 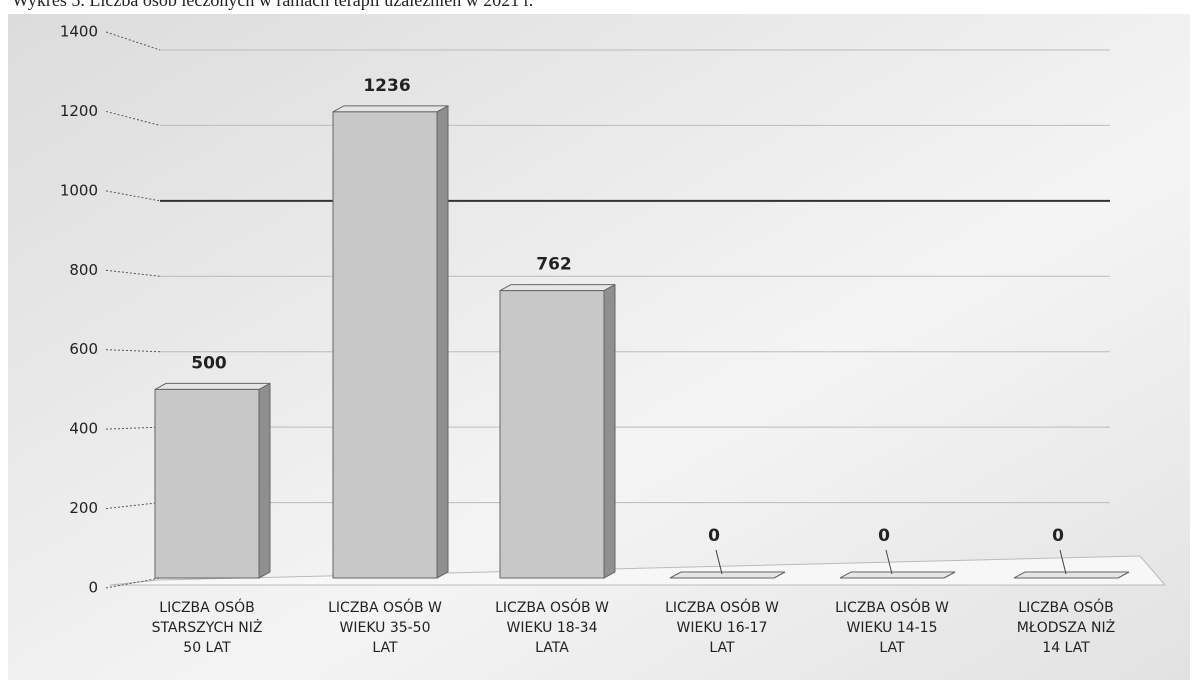 What do you see at coordinates (83, 429) in the screenshot?
I see `y-tick-label: 400` at bounding box center [83, 429].